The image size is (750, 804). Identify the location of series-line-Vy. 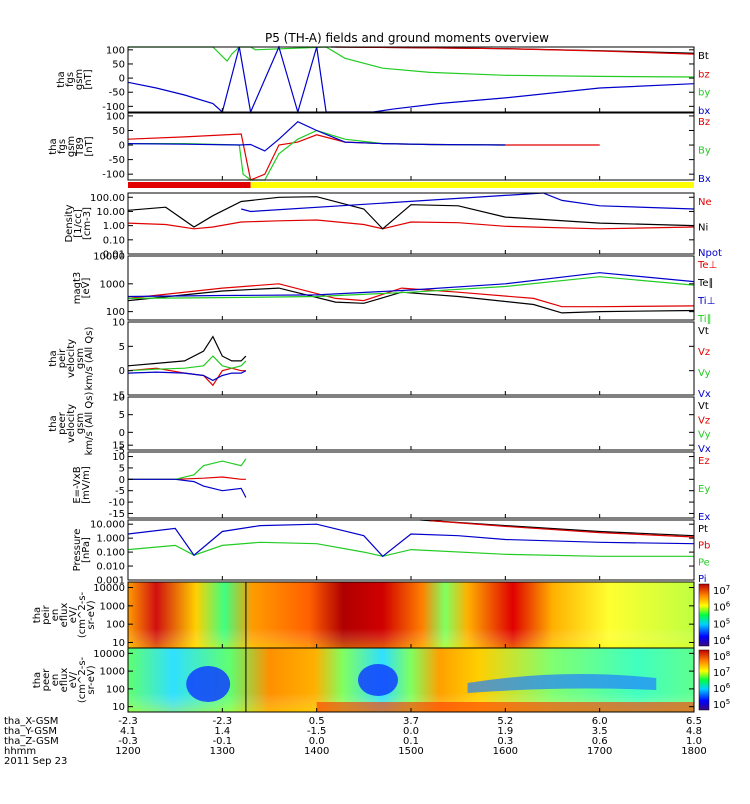
(187, 363).